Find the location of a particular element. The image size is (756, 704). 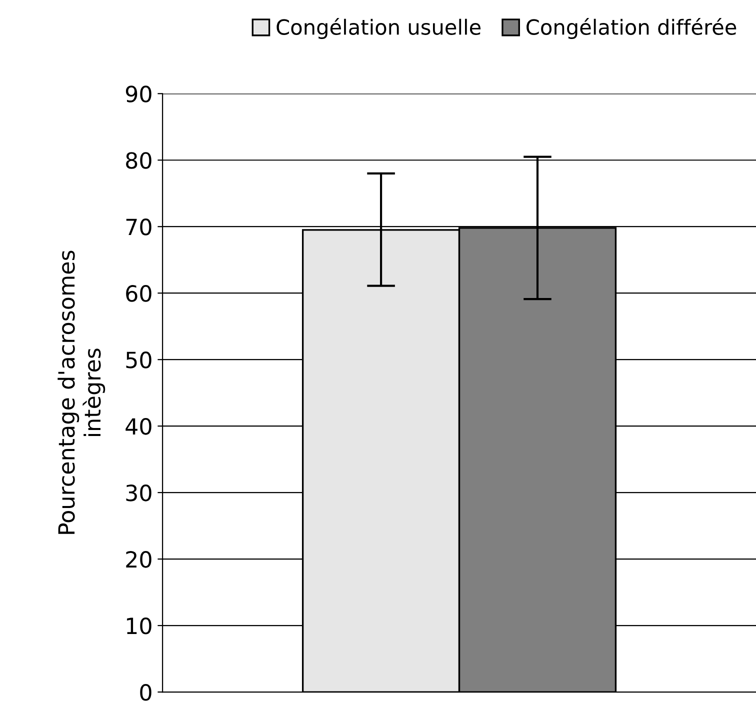

y-tick-label: 40 is located at coordinates (139, 426).